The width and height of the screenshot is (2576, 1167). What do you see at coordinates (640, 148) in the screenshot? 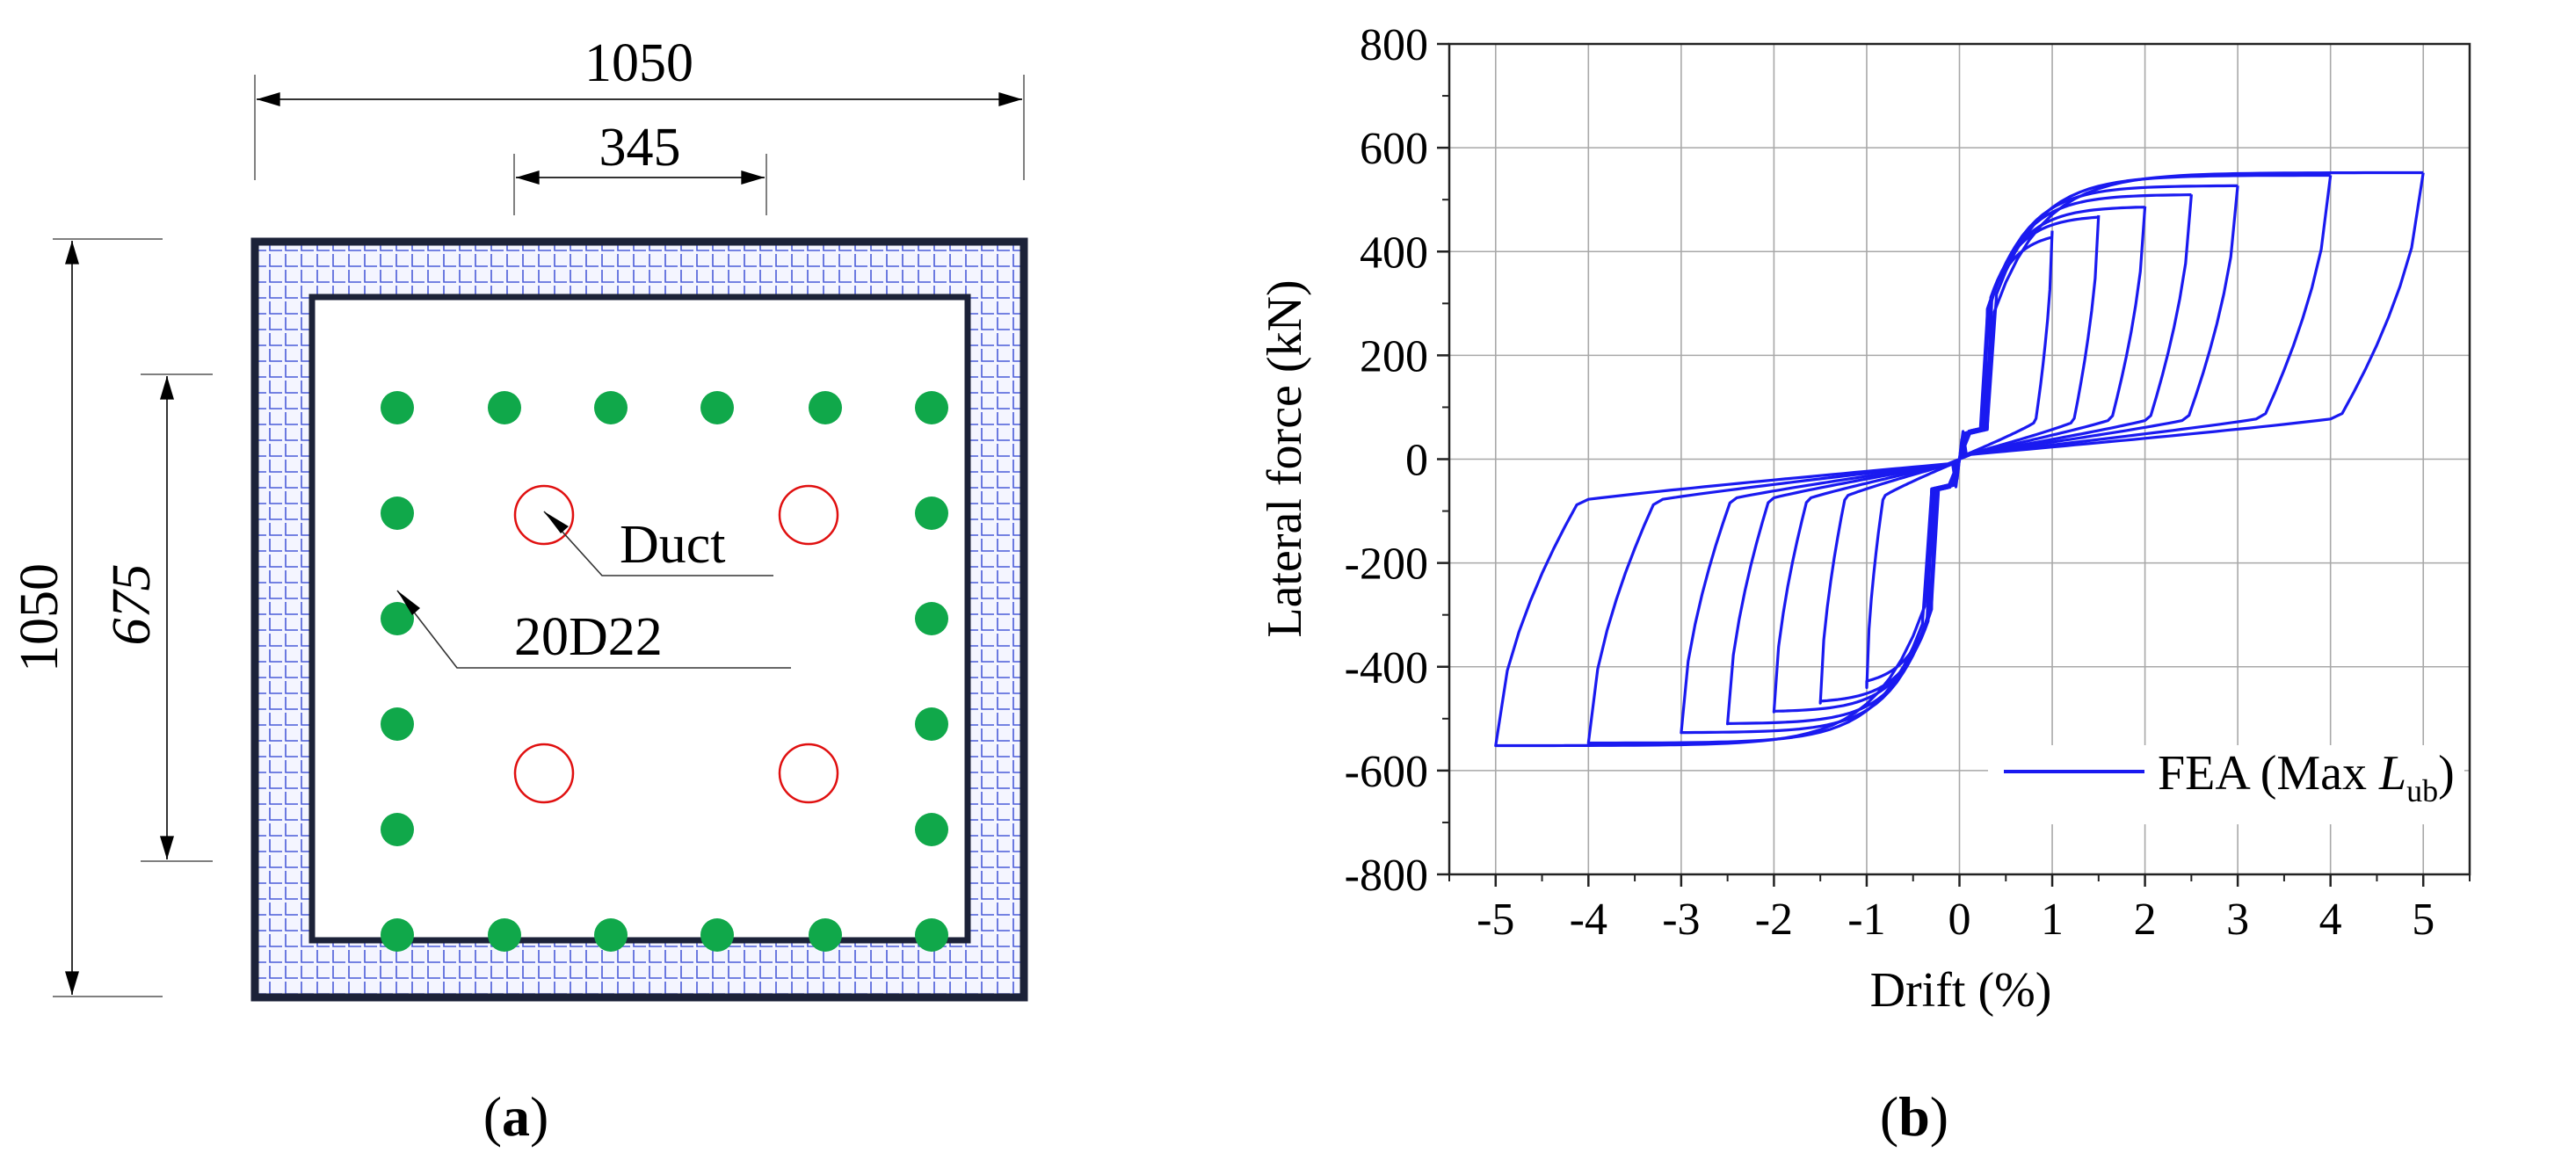
I see `dim-duct-spacing-x: 345` at bounding box center [640, 148].